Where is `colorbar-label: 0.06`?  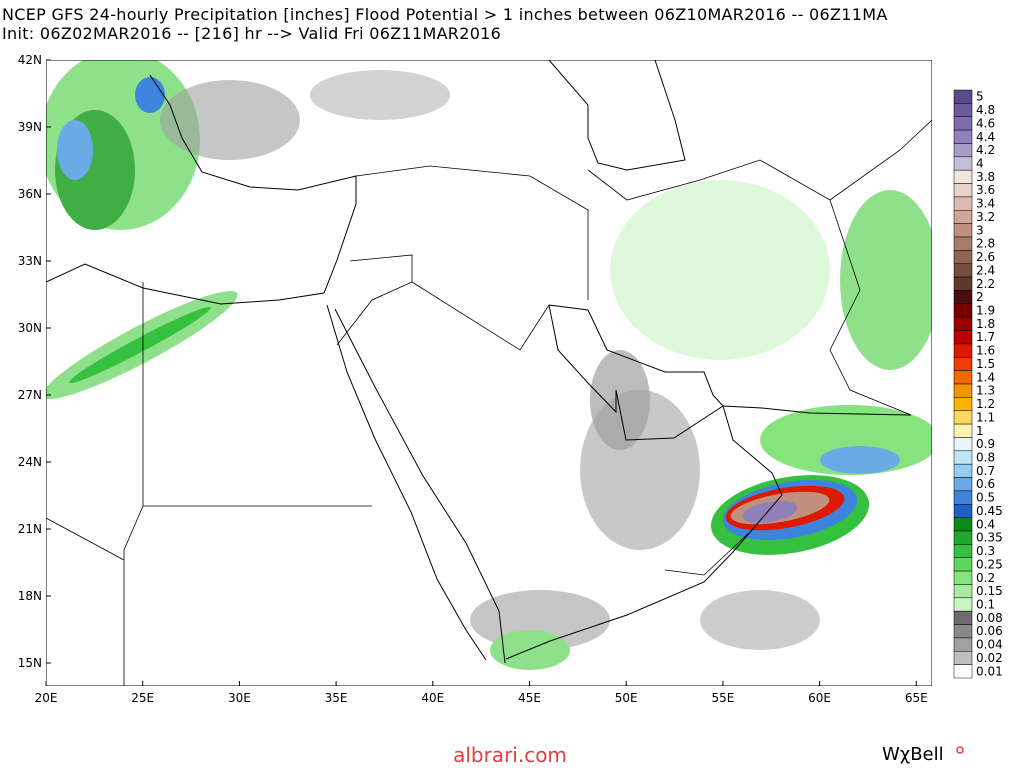 colorbar-label: 0.06 is located at coordinates (989, 631).